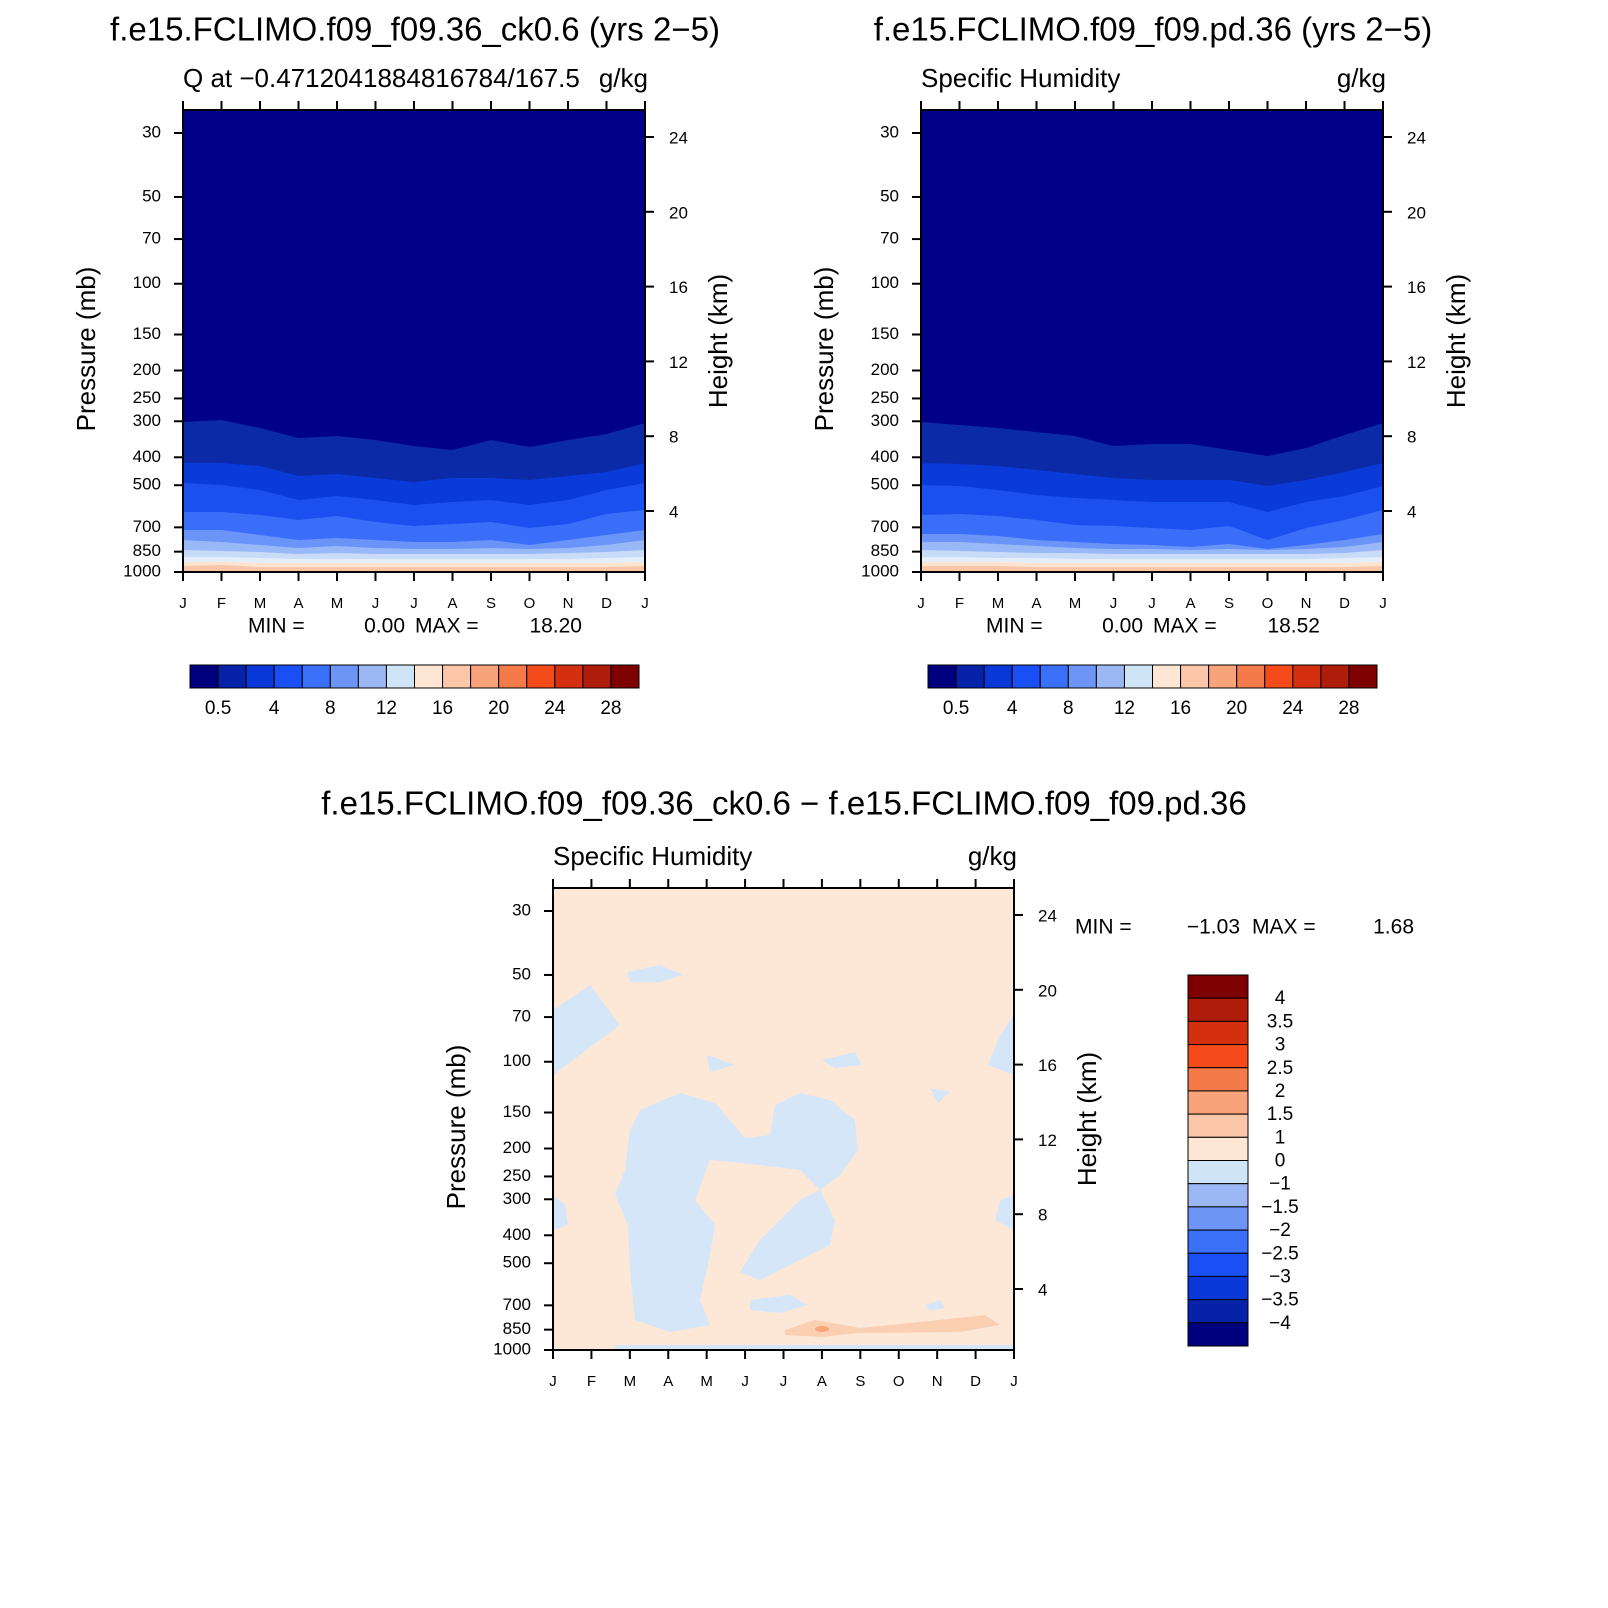 Image resolution: width=1608 pixels, height=1608 pixels. Describe the element at coordinates (1280, 1114) in the screenshot. I see `colorbar-label: 1.5` at that location.